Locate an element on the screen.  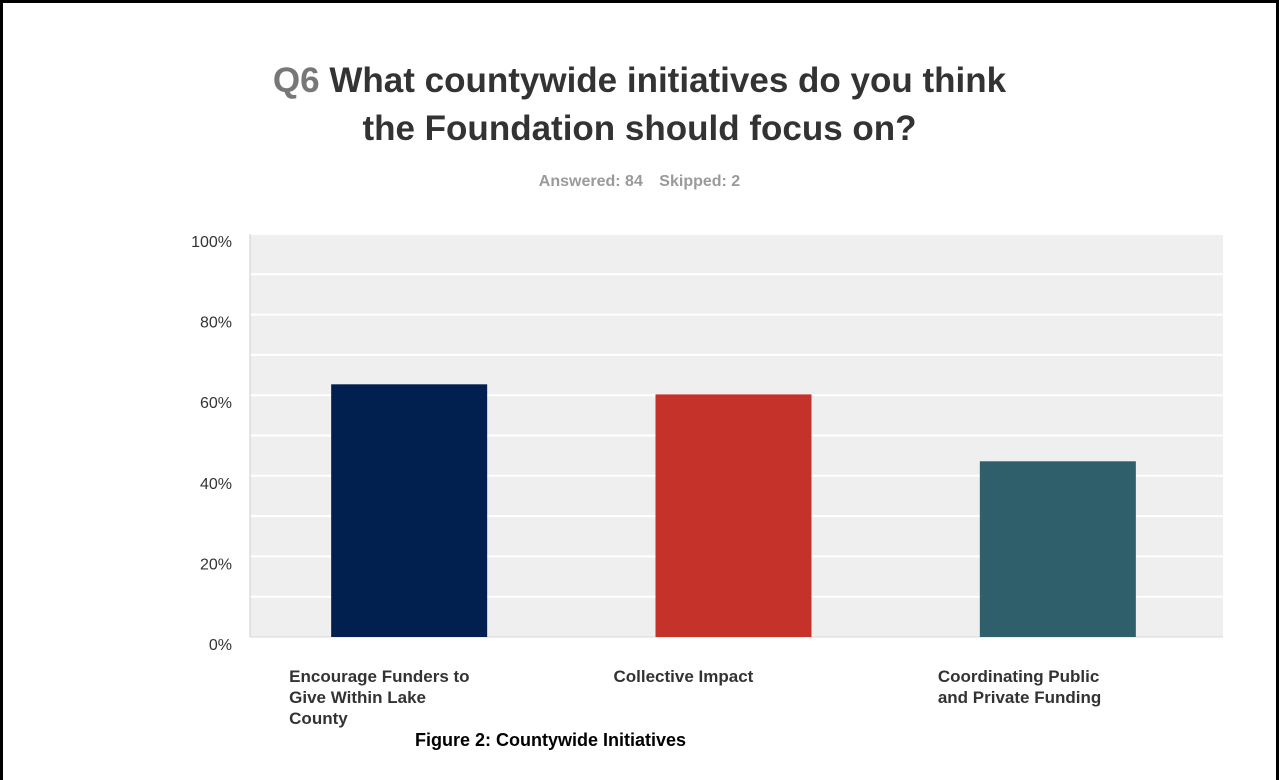
response-stats: Answered: 84 Skipped: 2 is located at coordinates (639, 182).